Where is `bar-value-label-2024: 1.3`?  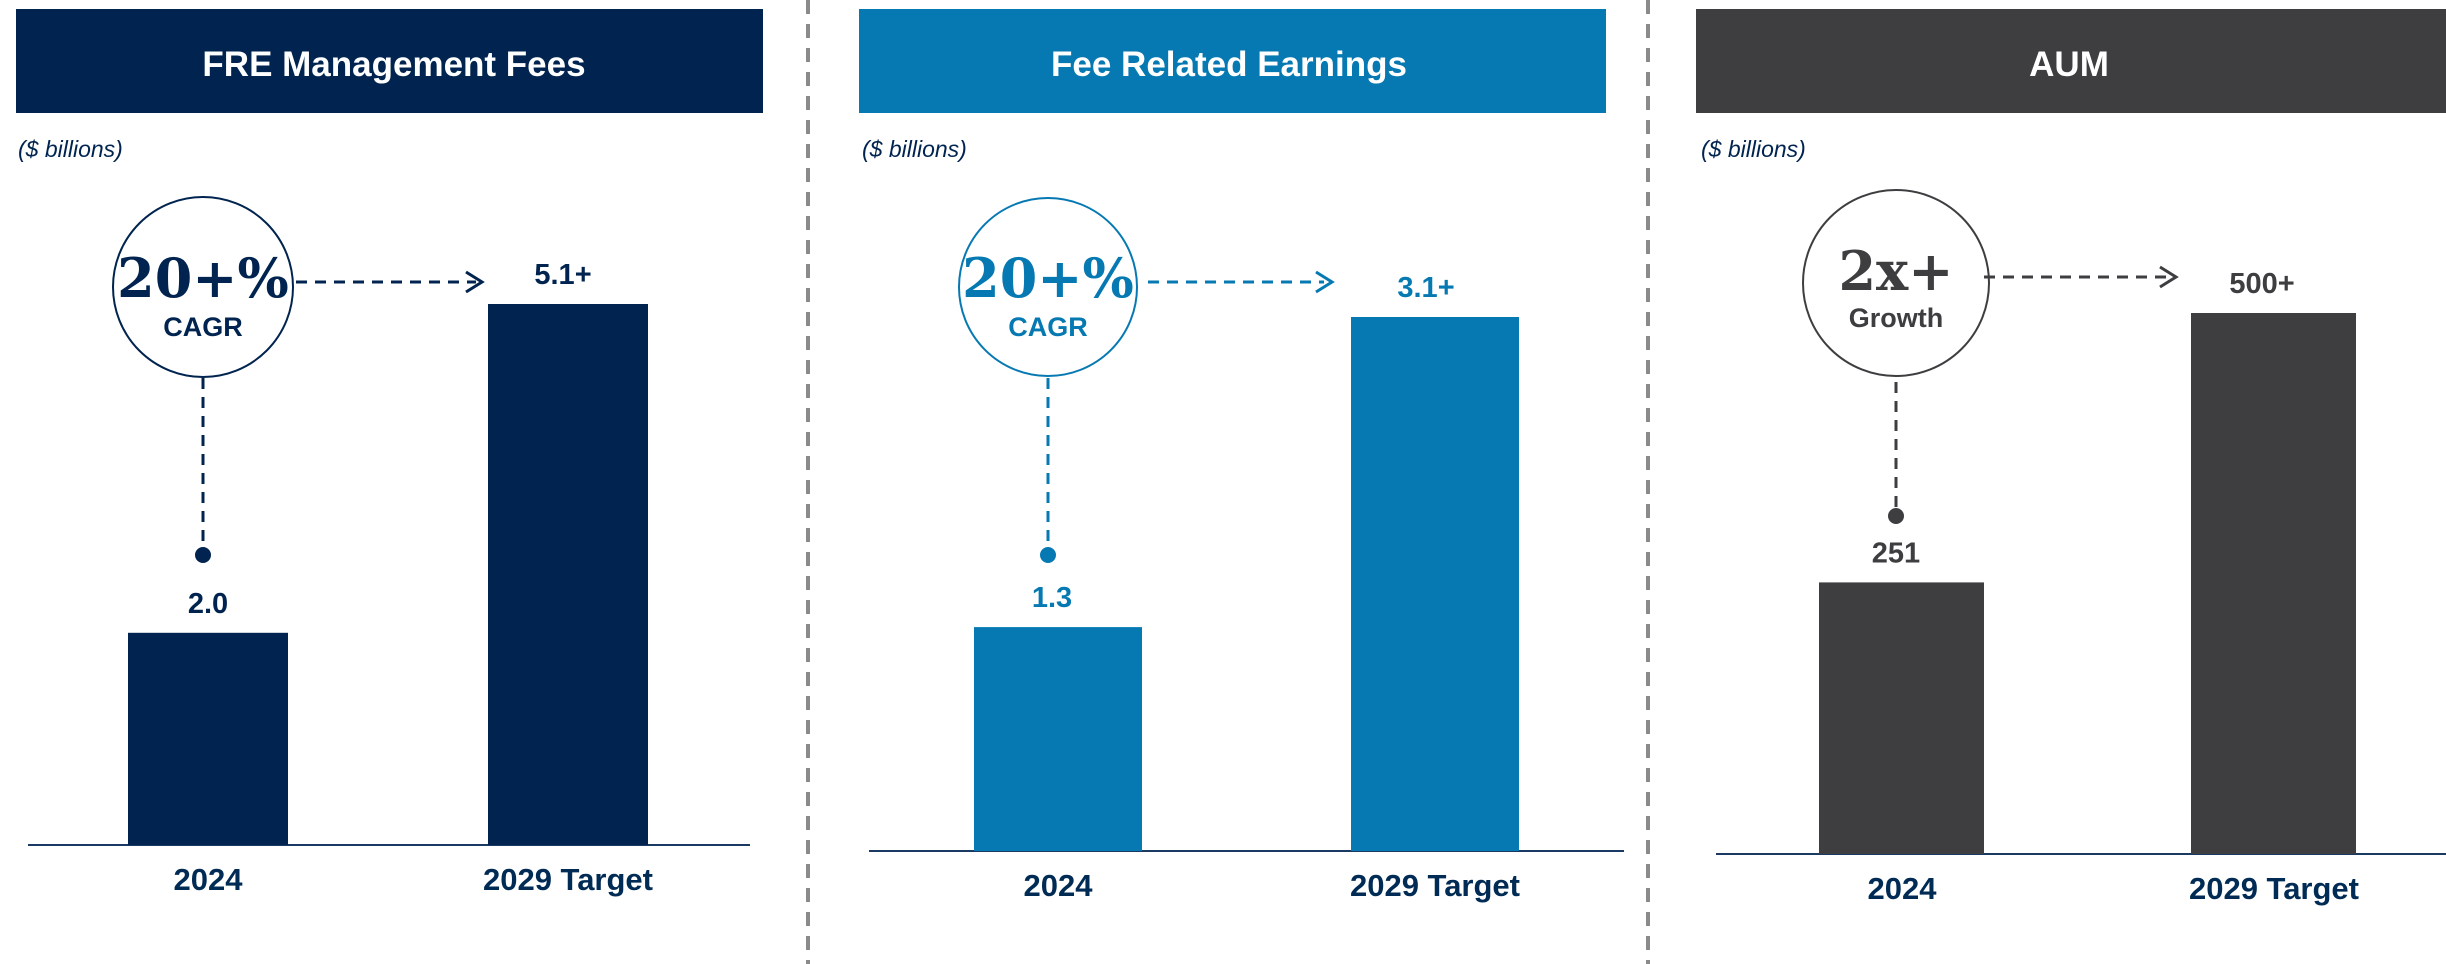
bar-value-label-2024: 1.3 is located at coordinates (1052, 598).